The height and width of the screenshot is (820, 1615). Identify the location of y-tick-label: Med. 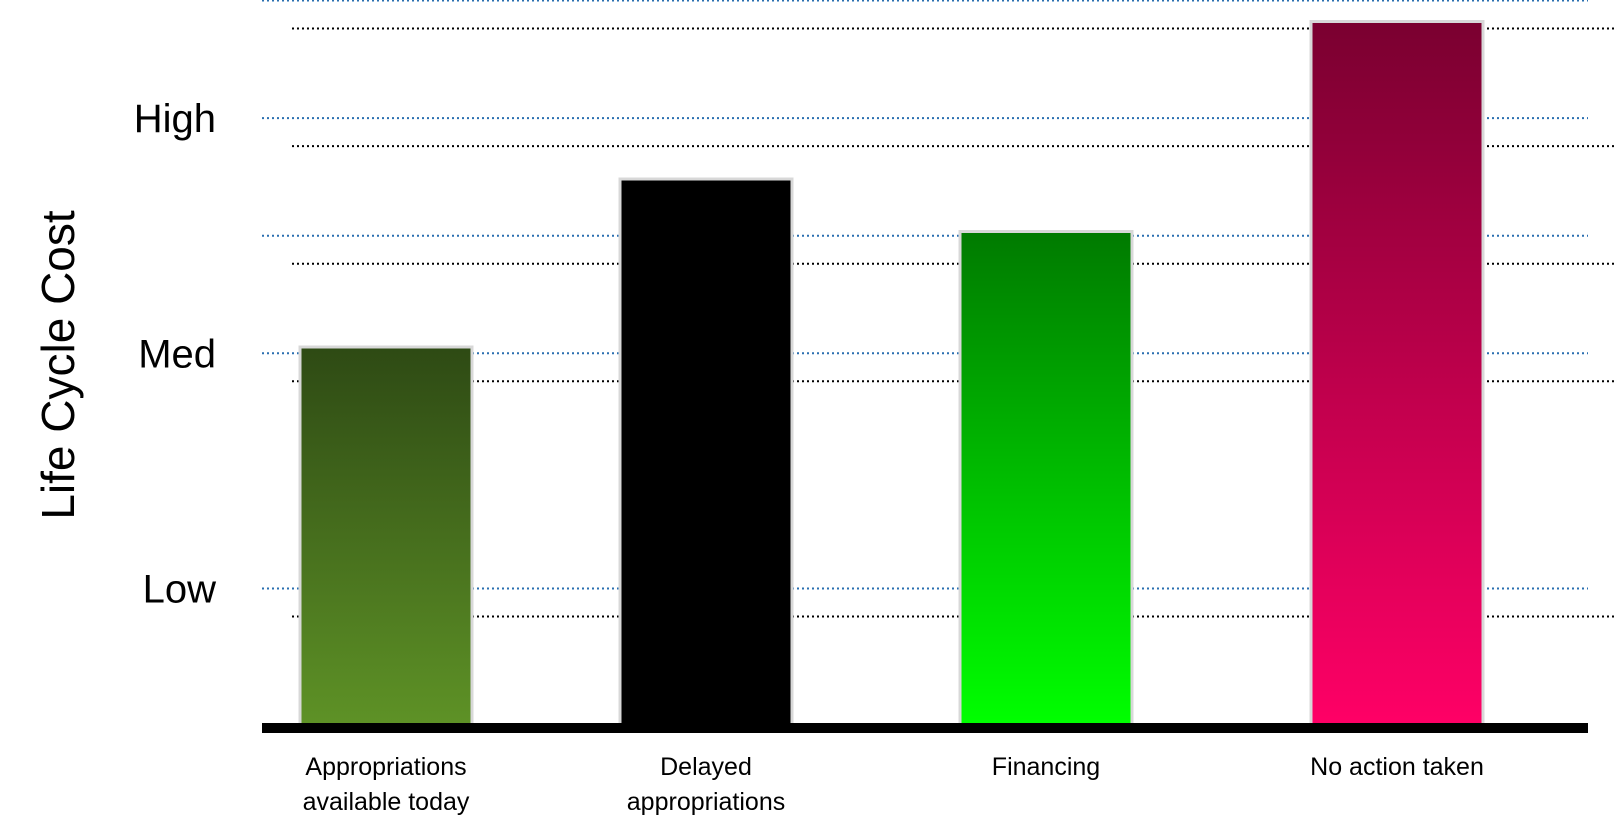
(177, 354).